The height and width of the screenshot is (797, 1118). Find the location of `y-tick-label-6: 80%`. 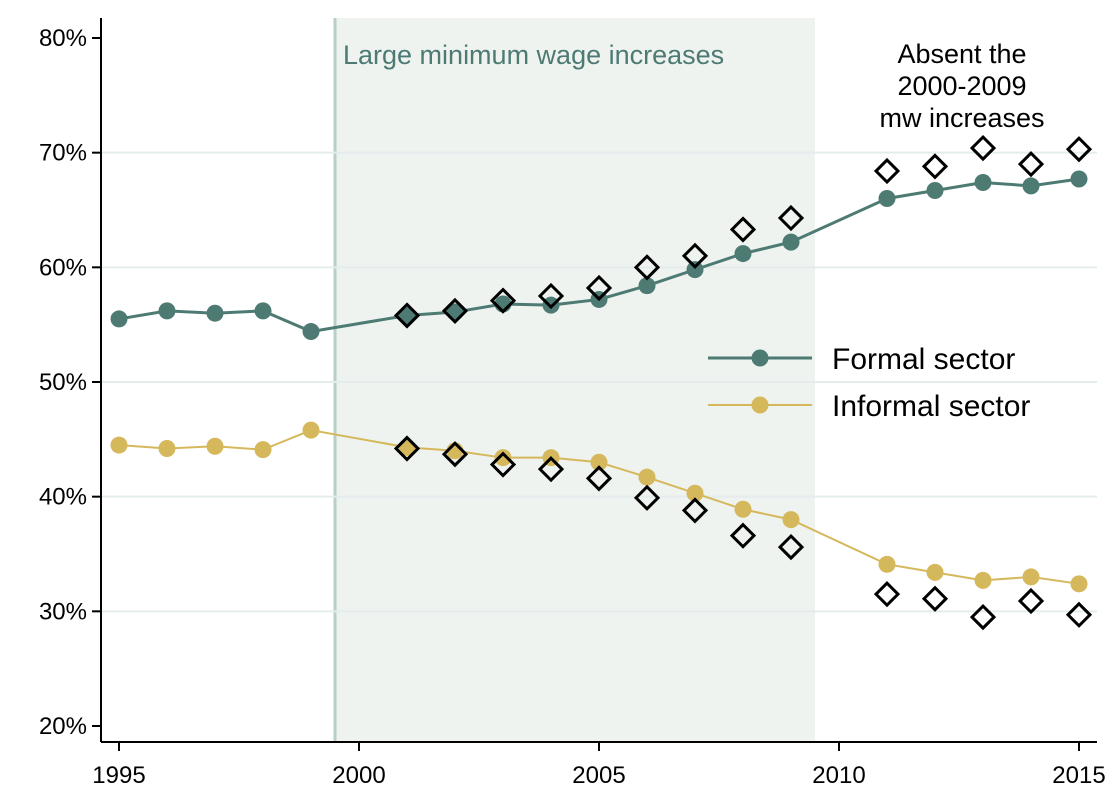

y-tick-label-6: 80% is located at coordinates (63, 38).